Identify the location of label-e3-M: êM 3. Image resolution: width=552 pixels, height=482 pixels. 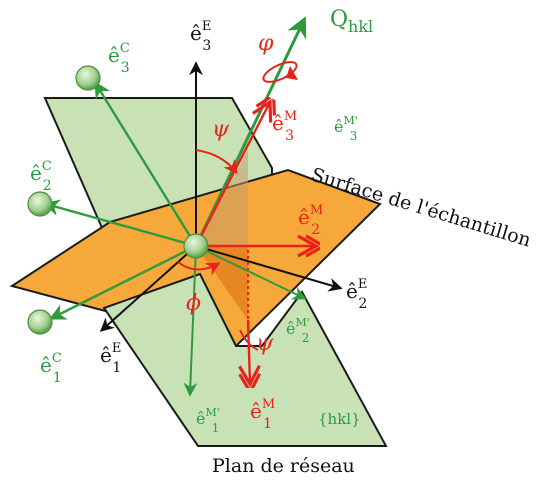
(284, 126).